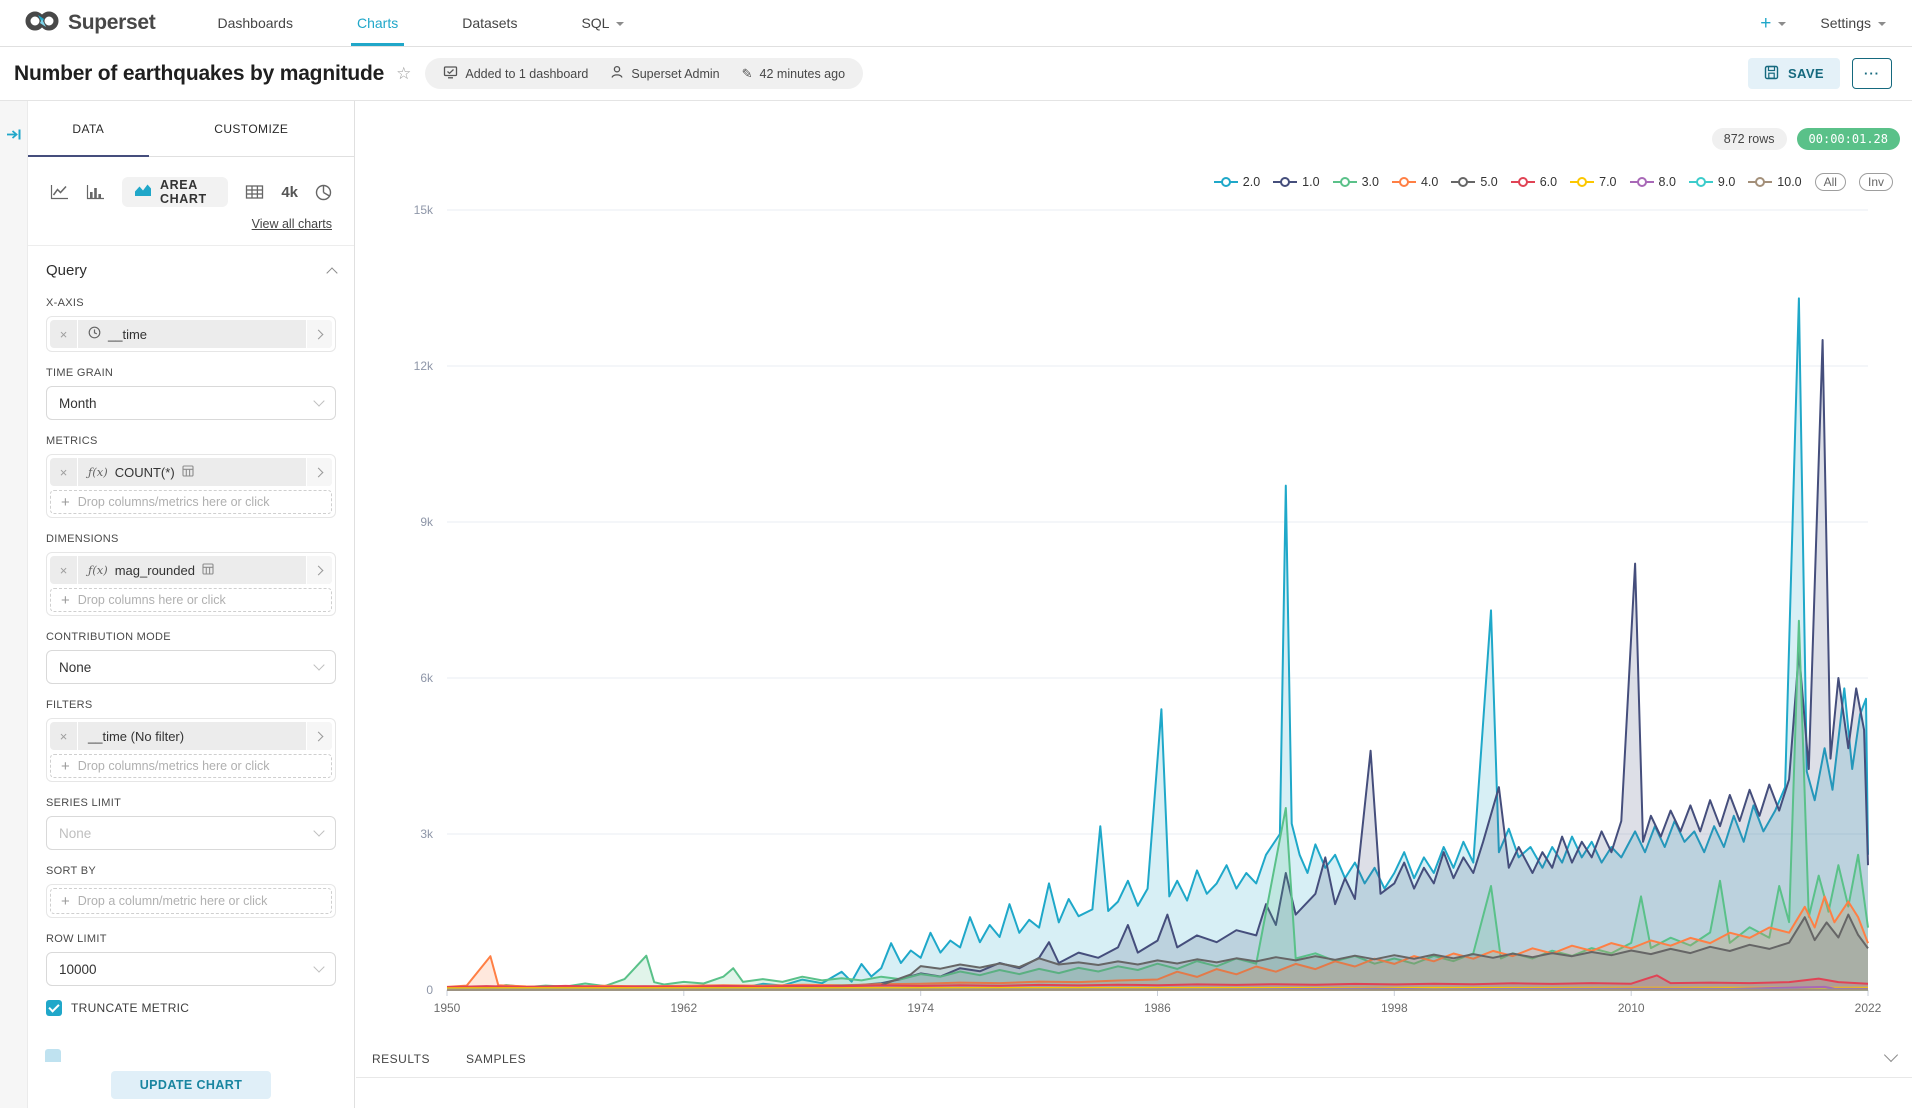 This screenshot has height=1108, width=1912. What do you see at coordinates (447, 1008) in the screenshot?
I see `svg-text: 1950` at bounding box center [447, 1008].